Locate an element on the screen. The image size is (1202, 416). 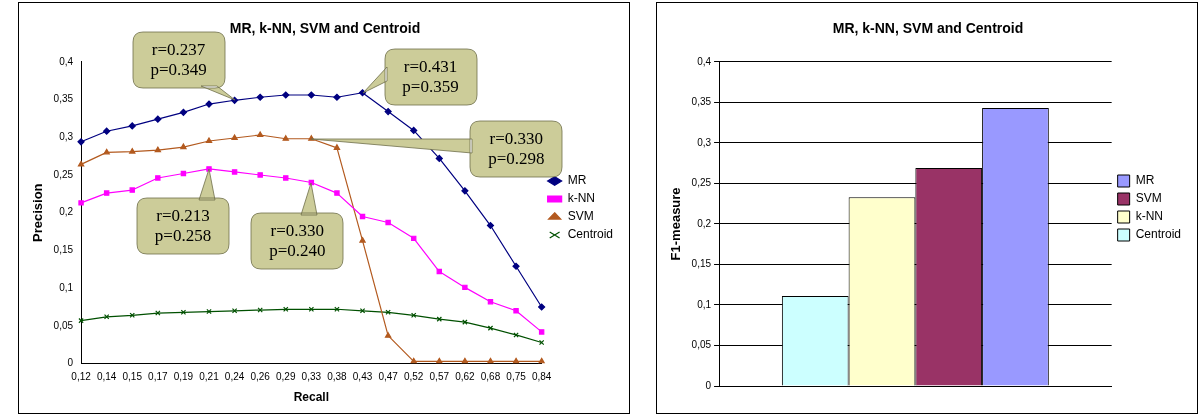
y-tick-label: 0,3 is located at coordinates (66, 136).